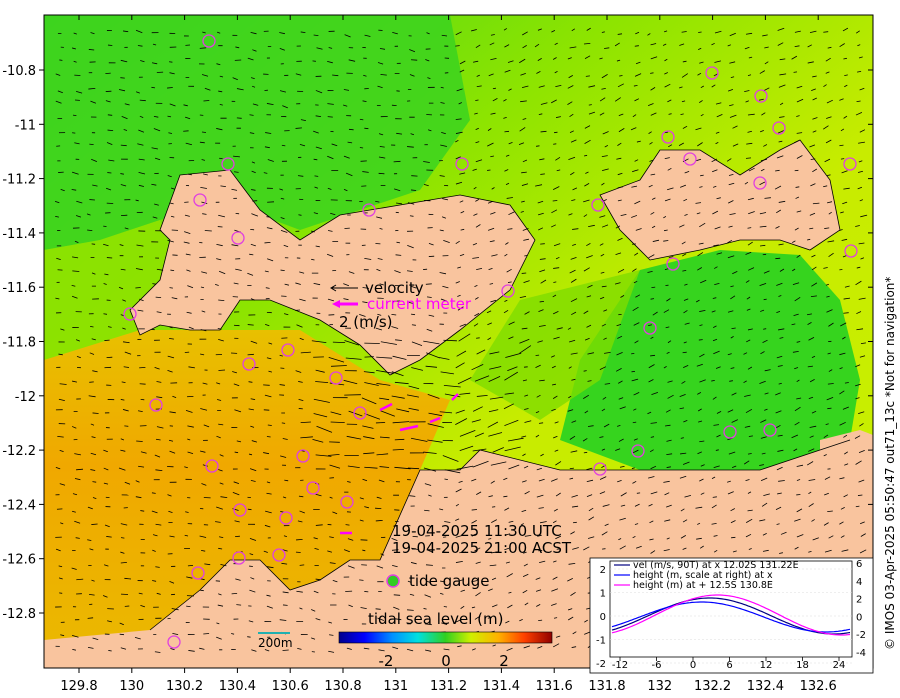  What do you see at coordinates (720, 200) in the screenshot?
I see `land-cobourg` at bounding box center [720, 200].